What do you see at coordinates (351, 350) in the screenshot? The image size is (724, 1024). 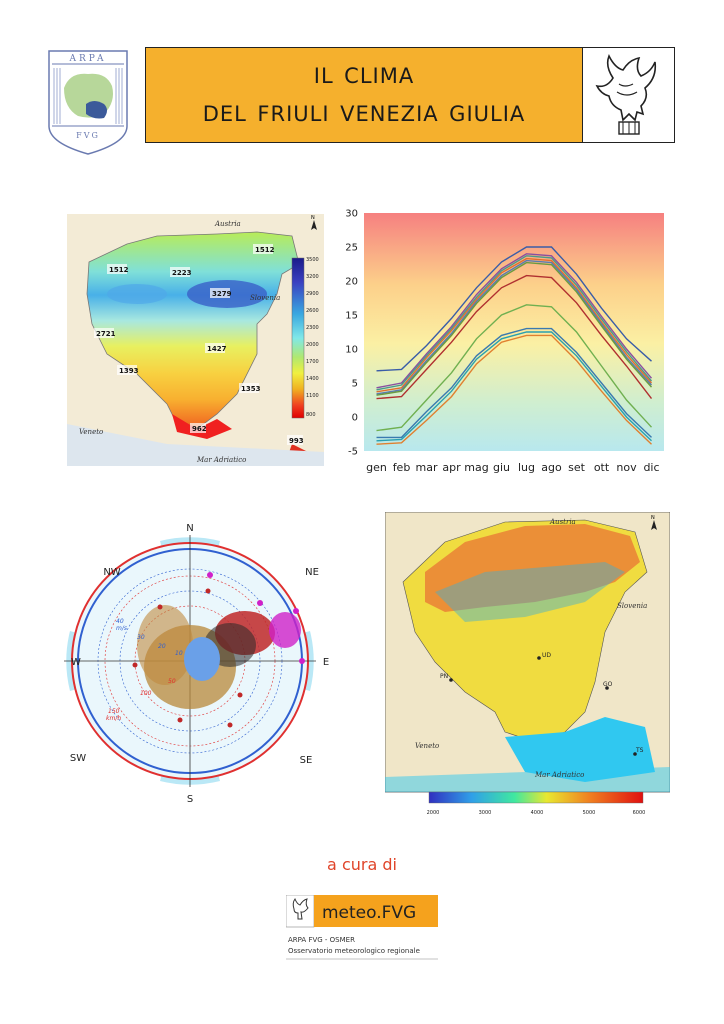 I see `y-tick-label: 10` at bounding box center [351, 350].